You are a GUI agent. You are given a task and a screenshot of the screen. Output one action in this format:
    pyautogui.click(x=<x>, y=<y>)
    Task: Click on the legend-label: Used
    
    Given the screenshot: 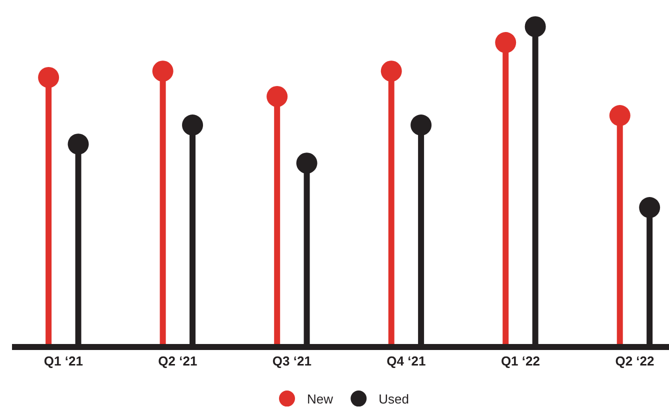 What is the action you would take?
    pyautogui.click(x=393, y=399)
    